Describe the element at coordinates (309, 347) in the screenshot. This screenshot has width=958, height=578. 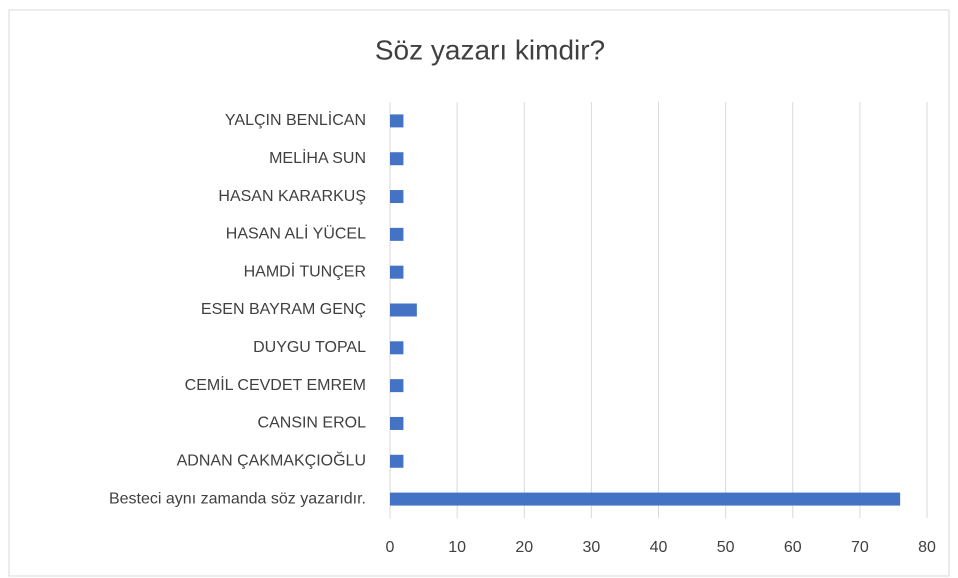
I see `y-tick-label: DUYGU TOPAL` at that location.